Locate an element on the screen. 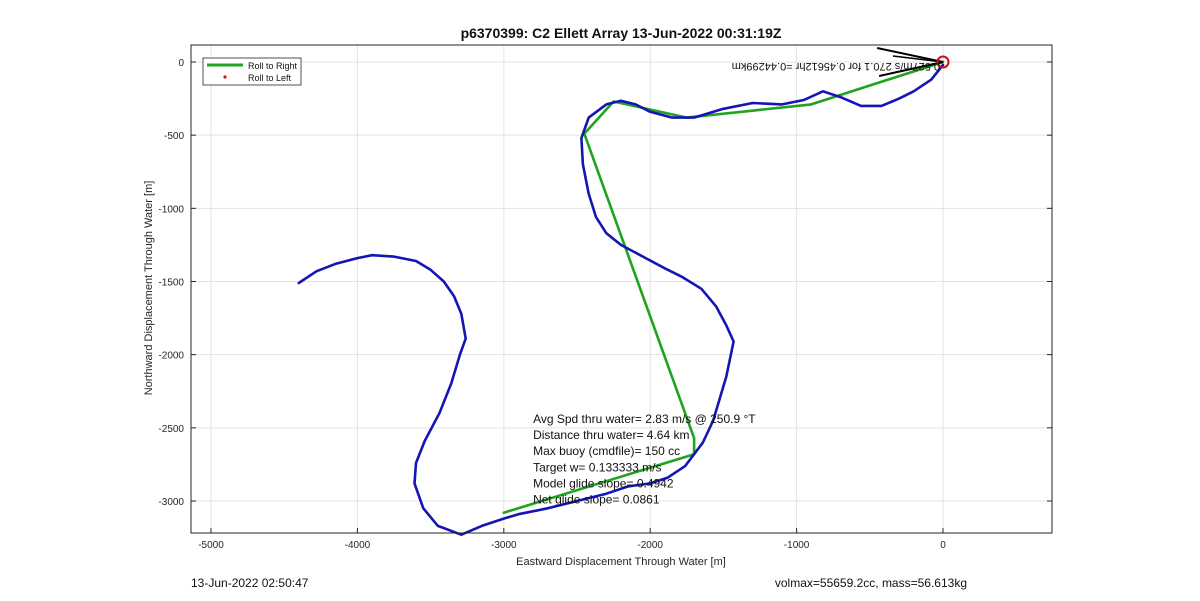 The image size is (1200, 601). footer-volmax-mass: volmax=55659.2cc, mass=56.613kg is located at coordinates (871, 583).